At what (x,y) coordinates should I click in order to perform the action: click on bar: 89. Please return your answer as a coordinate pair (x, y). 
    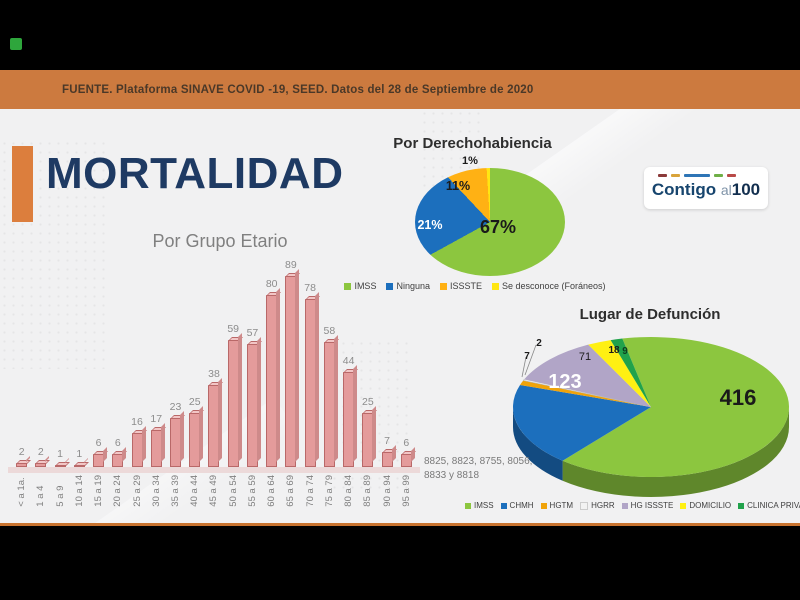
    Looking at the image, I should click on (290, 363).